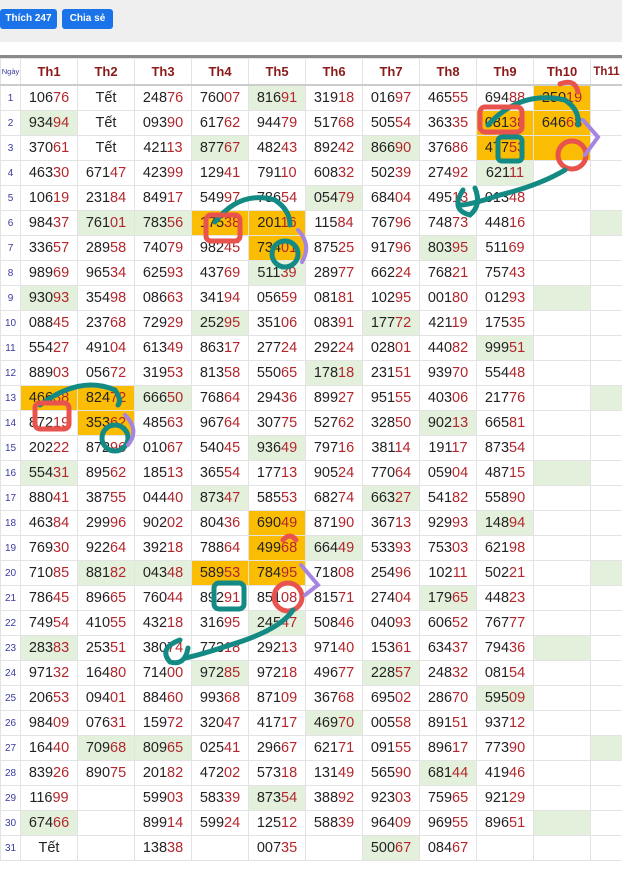 This screenshot has height=886, width=622. I want to click on last-two-digits: 27, so click(61, 348).